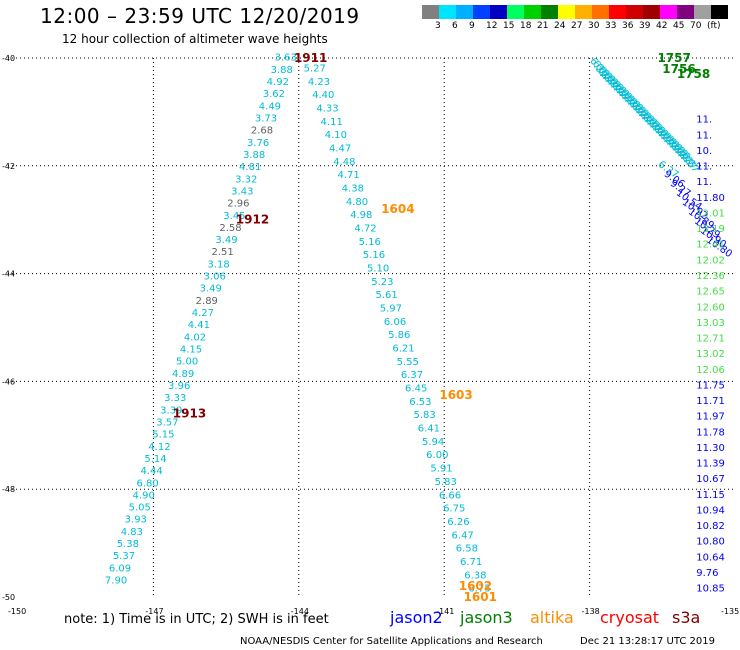 Image resolution: width=740 pixels, height=650 pixels. What do you see at coordinates (207, 301) in the screenshot?
I see `wave-height-value: 2.89` at bounding box center [207, 301].